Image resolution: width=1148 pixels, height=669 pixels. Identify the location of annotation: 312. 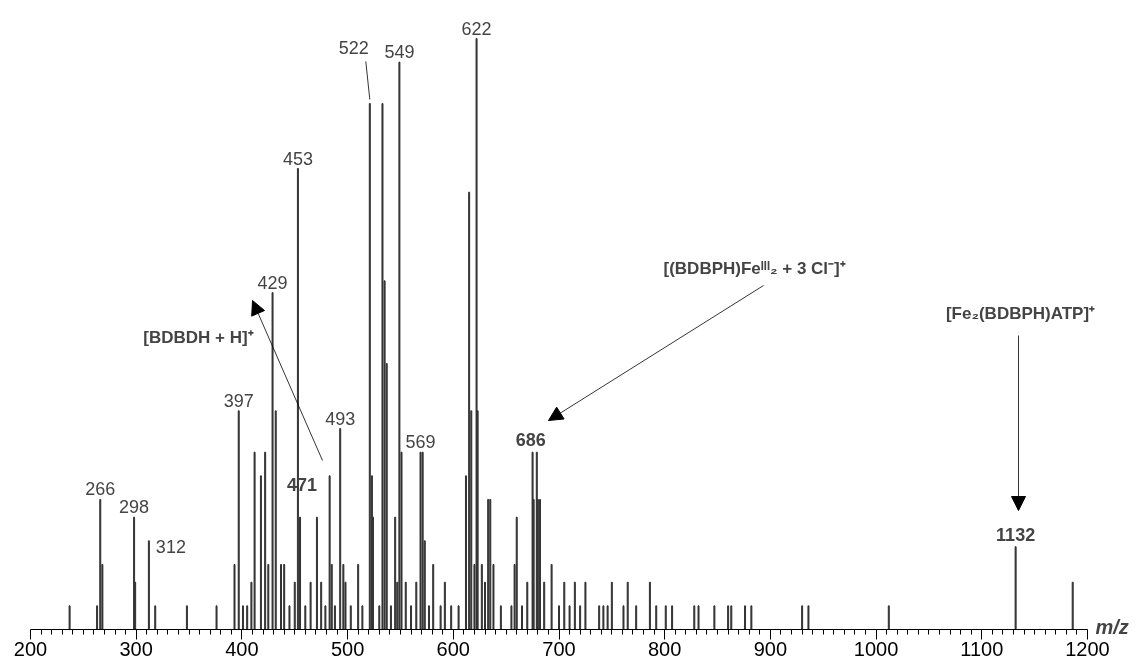
(170, 546).